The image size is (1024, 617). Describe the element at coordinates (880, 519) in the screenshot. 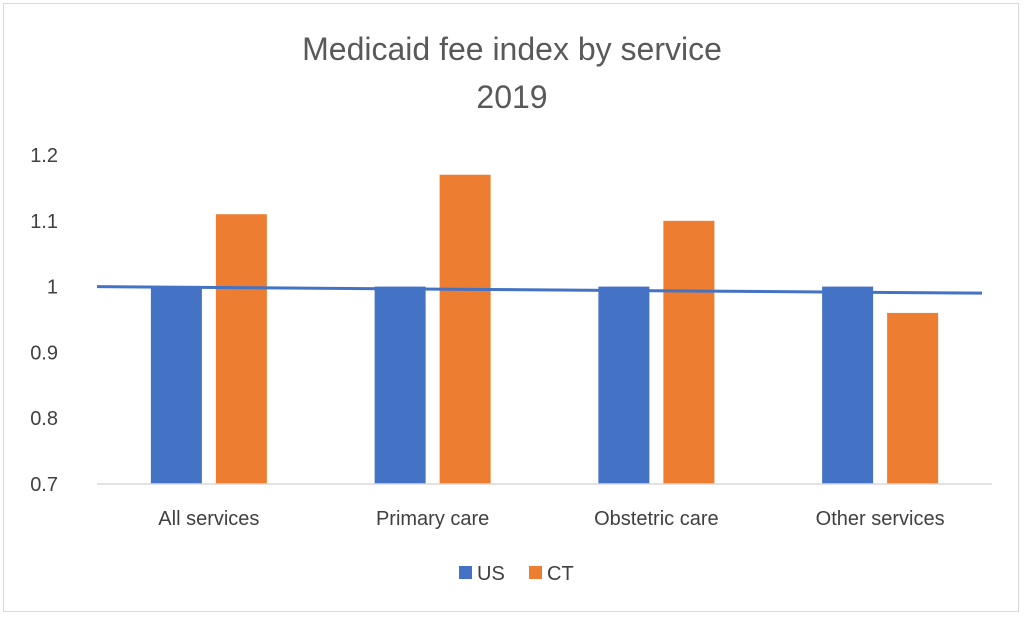

I see `x-tick-label: Other services` at that location.